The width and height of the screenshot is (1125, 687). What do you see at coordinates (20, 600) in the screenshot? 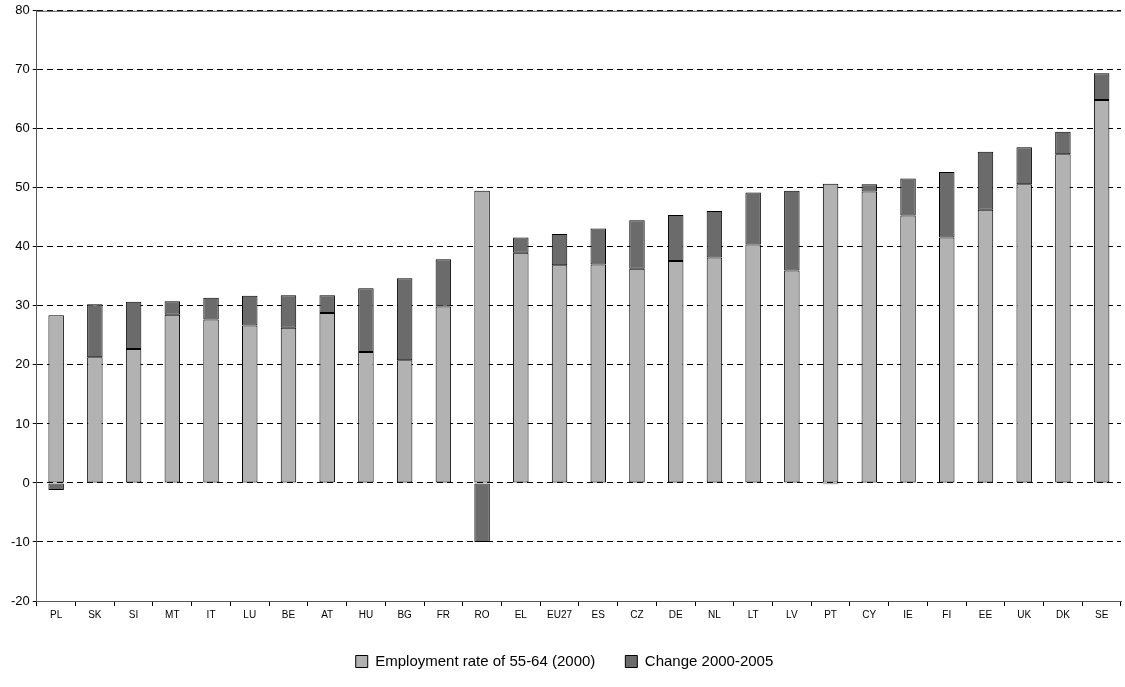
I see `y-tick-label: -20` at bounding box center [20, 600].